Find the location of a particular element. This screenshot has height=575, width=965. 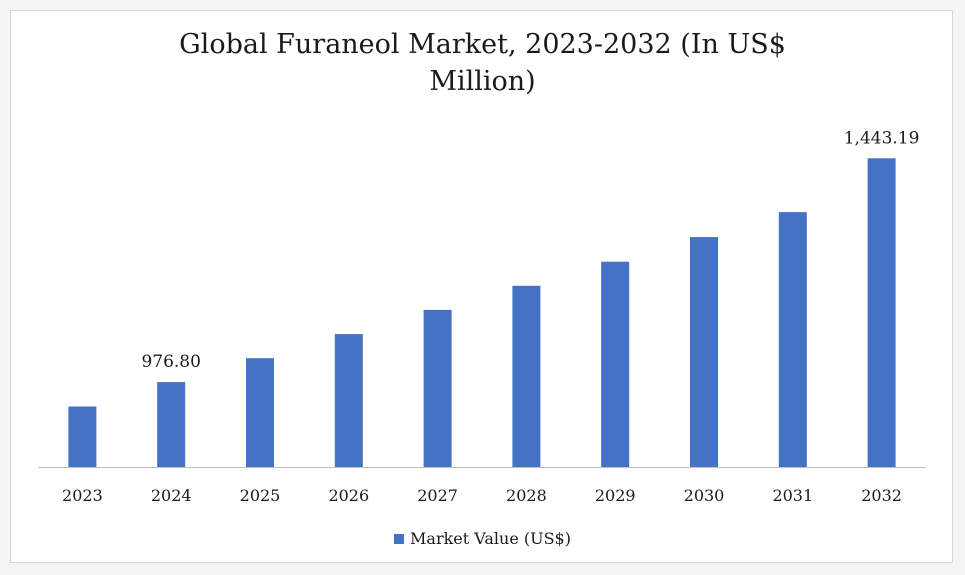

x-tick-label-2023: 2023 is located at coordinates (82, 495).